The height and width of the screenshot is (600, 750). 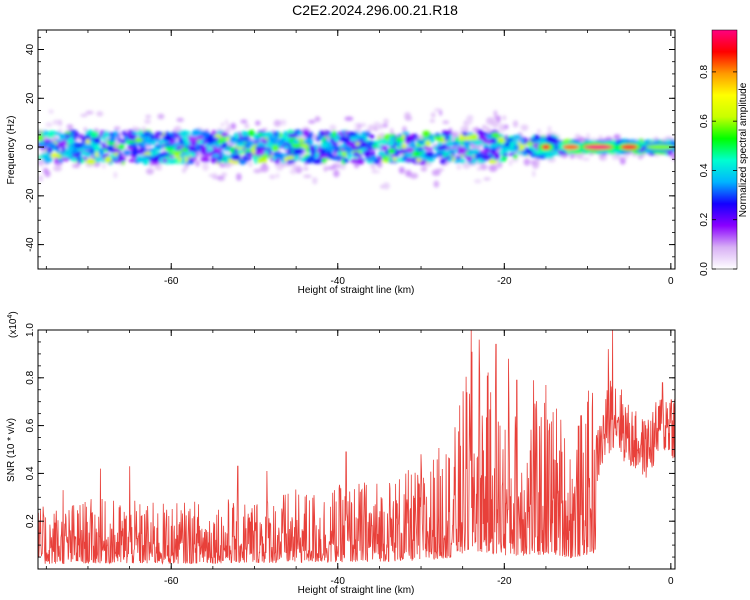 I want to click on y-tick-label: 0.8, so click(x=30, y=377).